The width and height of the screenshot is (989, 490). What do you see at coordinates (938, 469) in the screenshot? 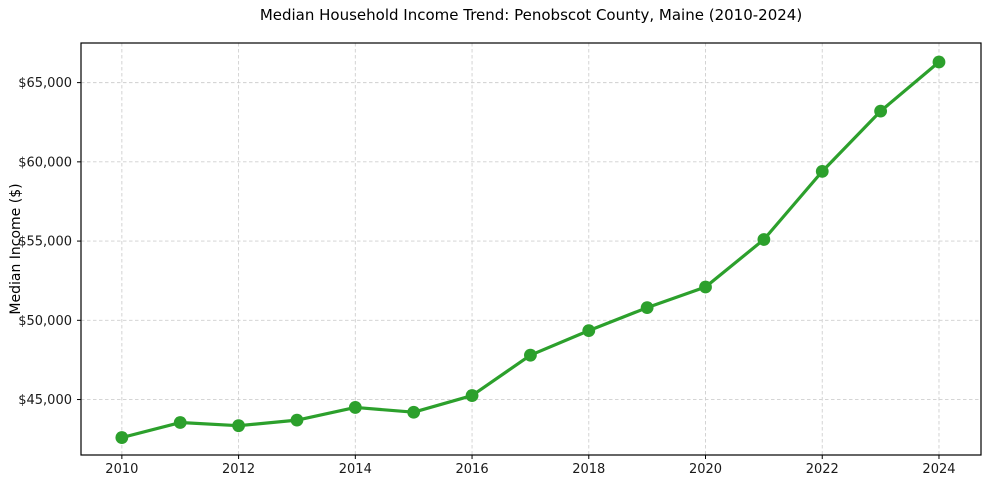
I see `x-tick-label: 2024` at bounding box center [938, 469].